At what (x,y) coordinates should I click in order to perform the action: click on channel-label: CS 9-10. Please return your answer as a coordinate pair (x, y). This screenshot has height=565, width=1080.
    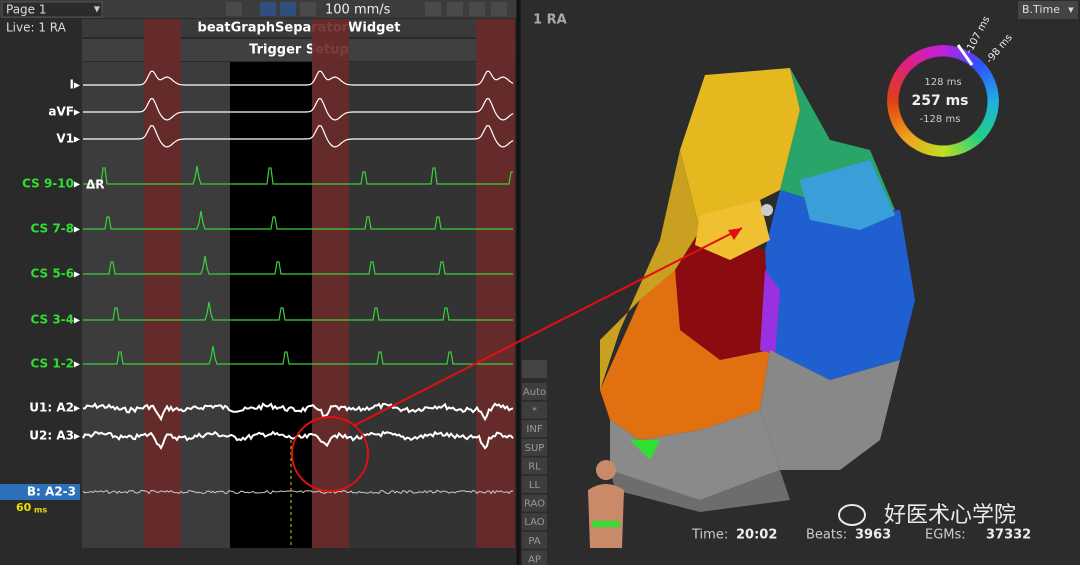
    Looking at the image, I should click on (48, 184).